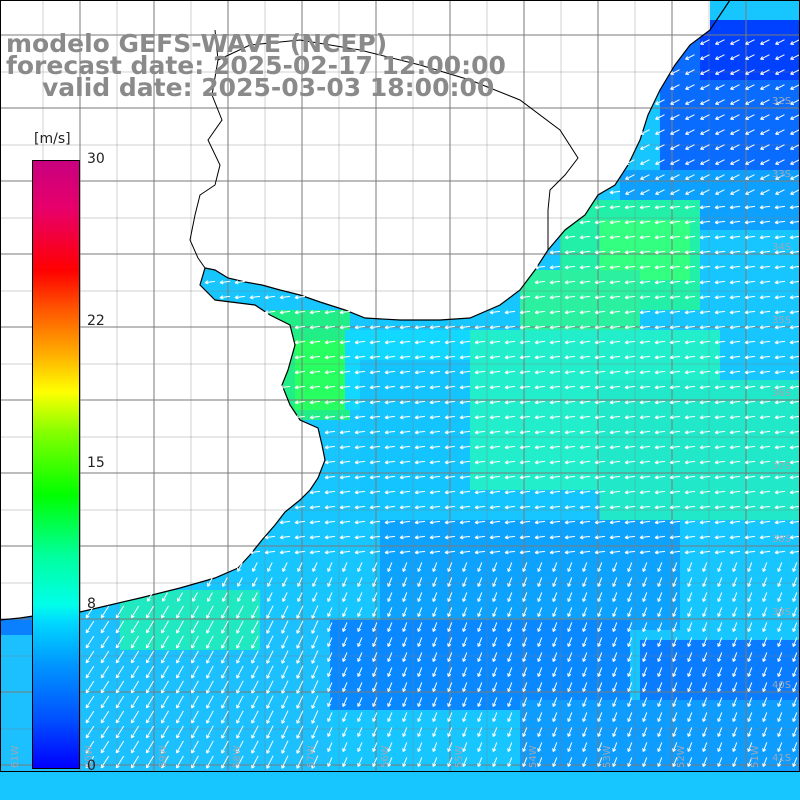  What do you see at coordinates (700, 450) in the screenshot?
I see `field-cell` at bounding box center [700, 450].